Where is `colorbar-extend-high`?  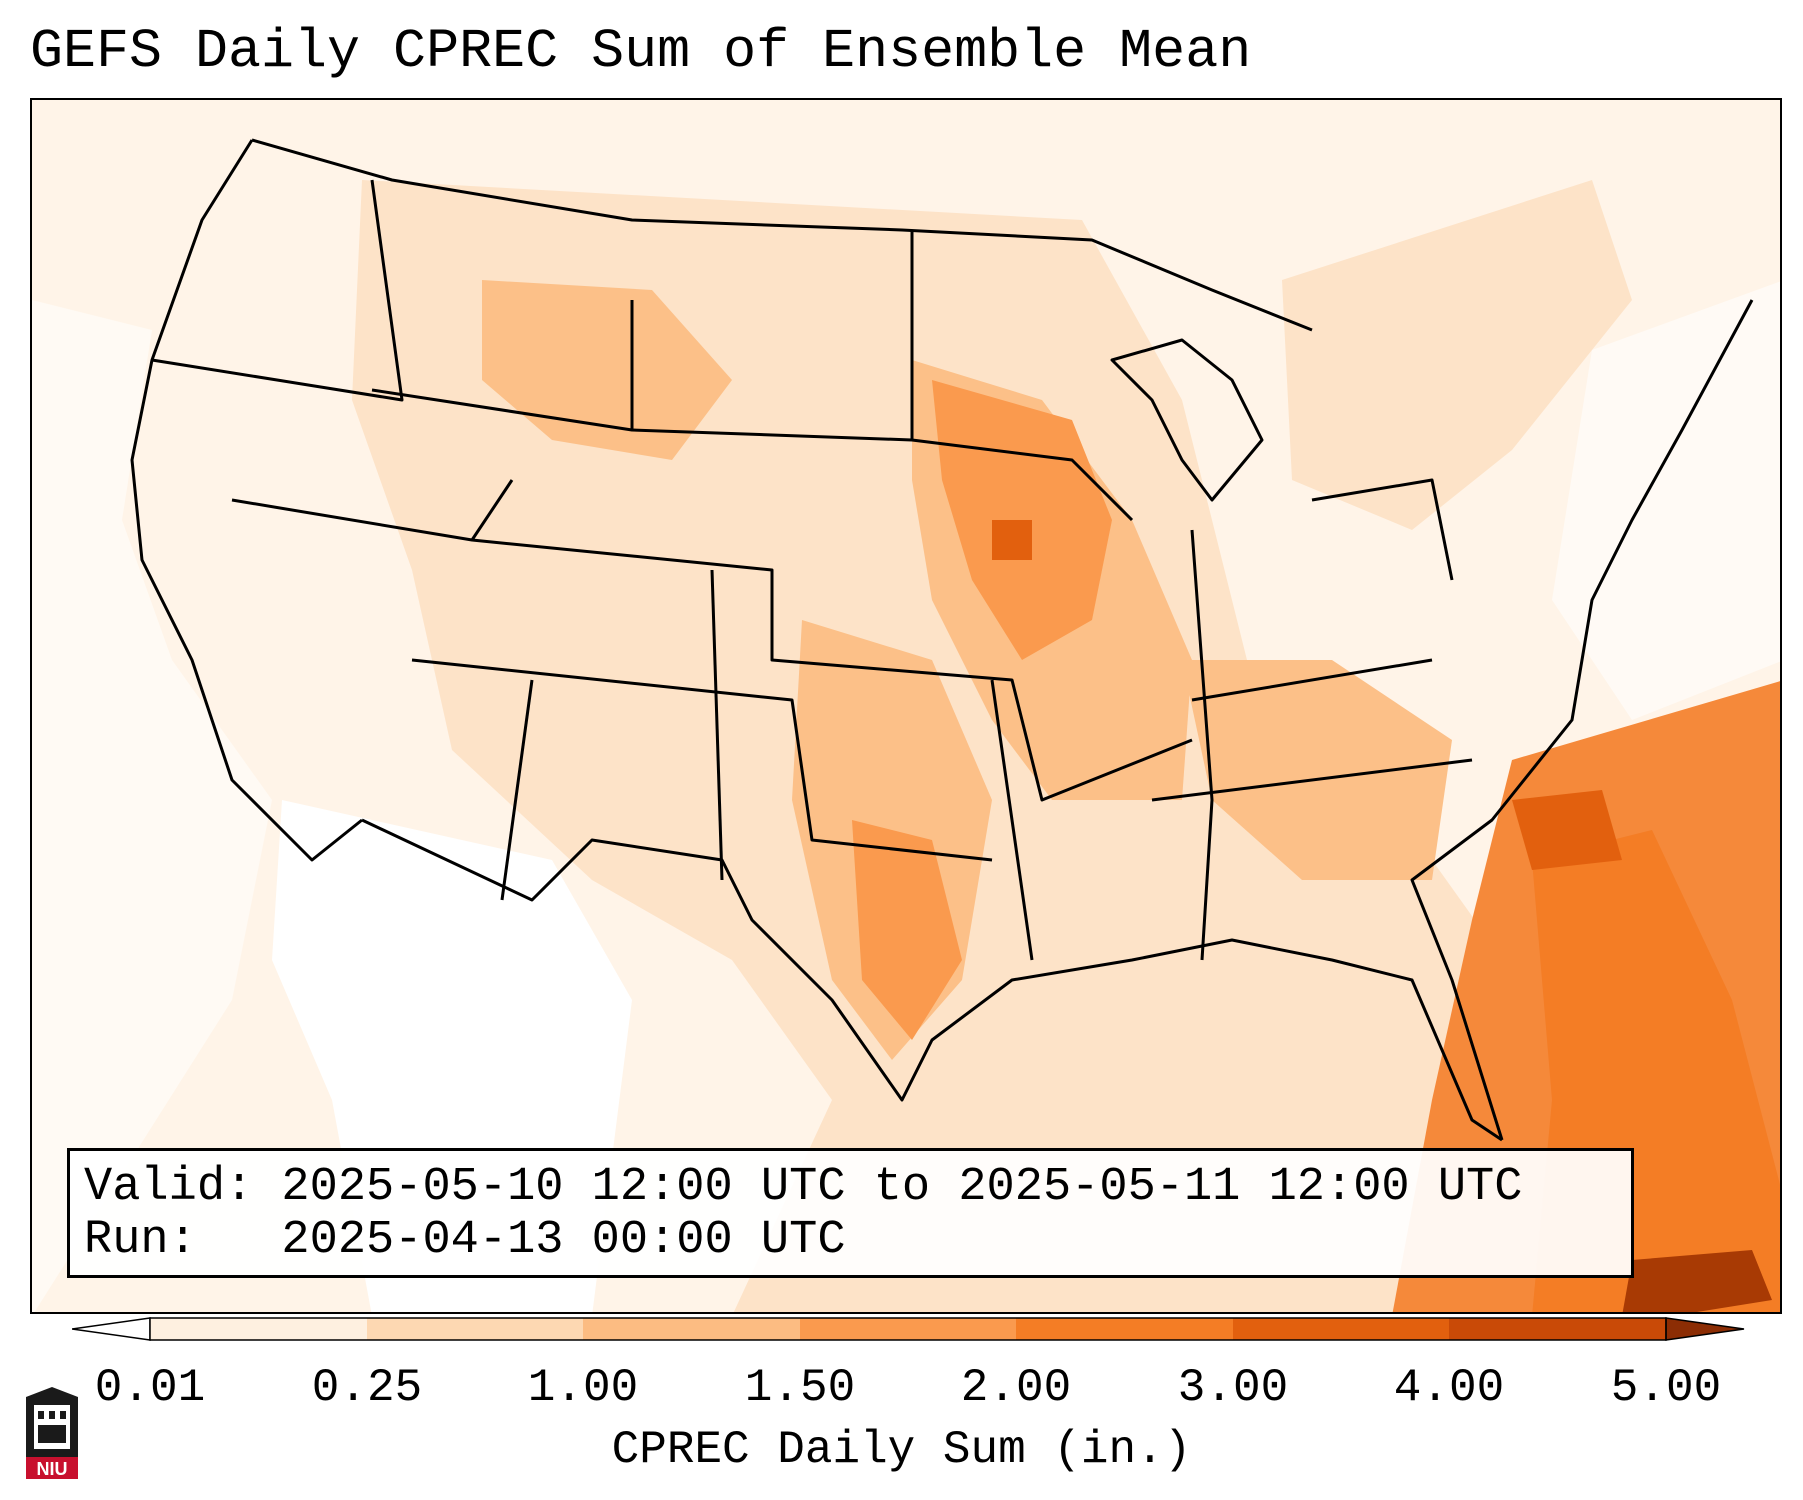 colorbar-extend-high is located at coordinates (1705, 1329).